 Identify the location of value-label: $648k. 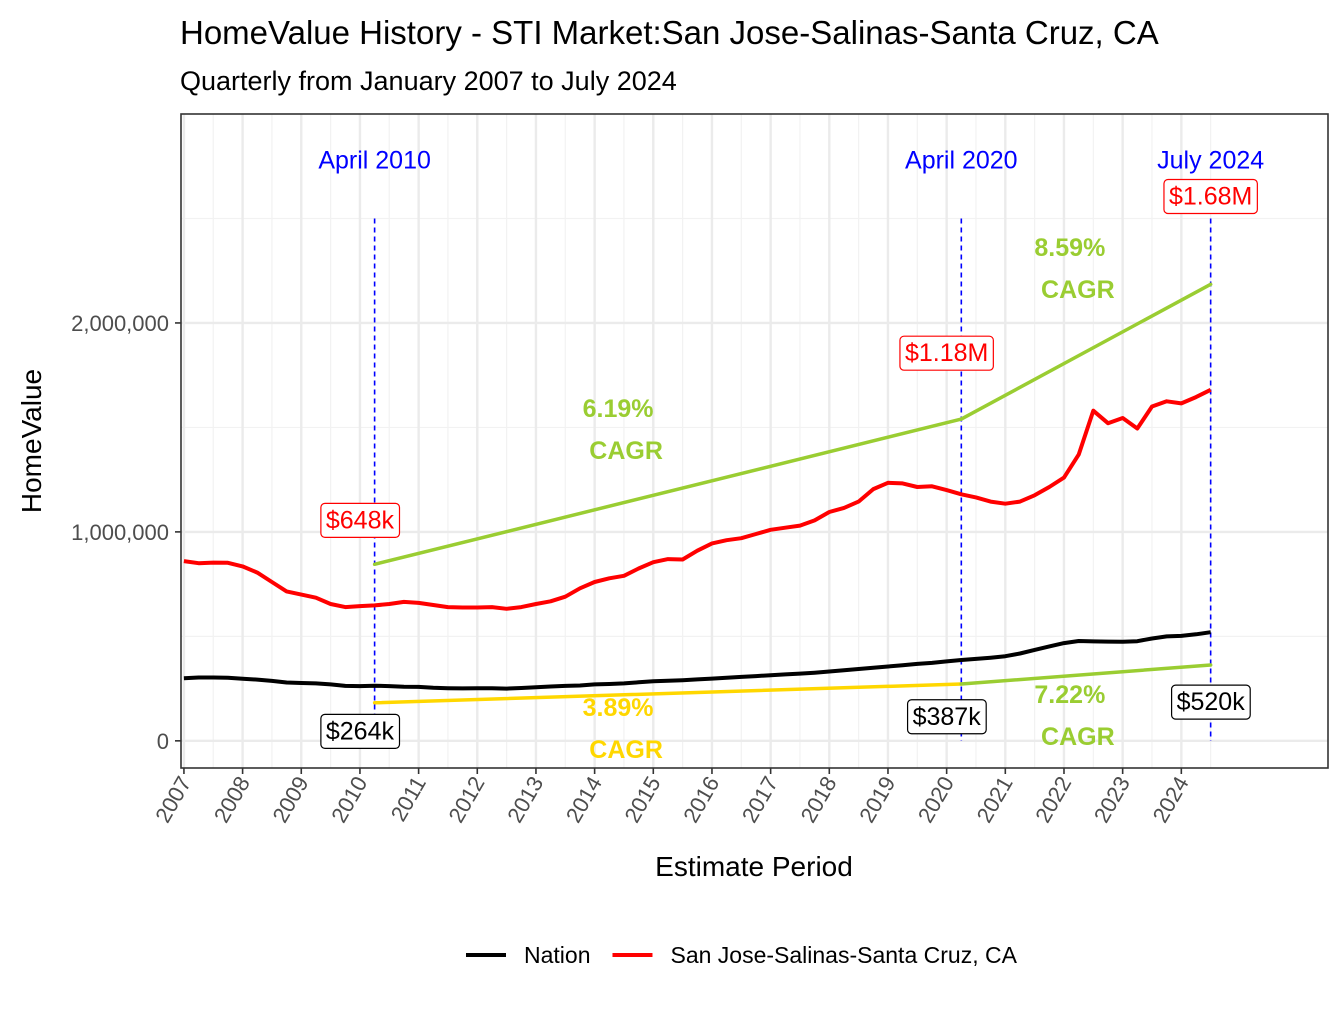
(360, 520).